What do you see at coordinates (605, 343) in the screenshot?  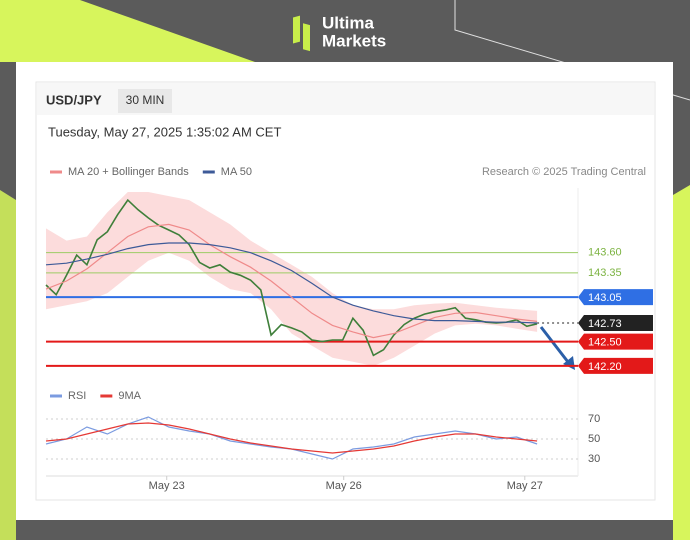 I see `level-label: 142.50` at bounding box center [605, 343].